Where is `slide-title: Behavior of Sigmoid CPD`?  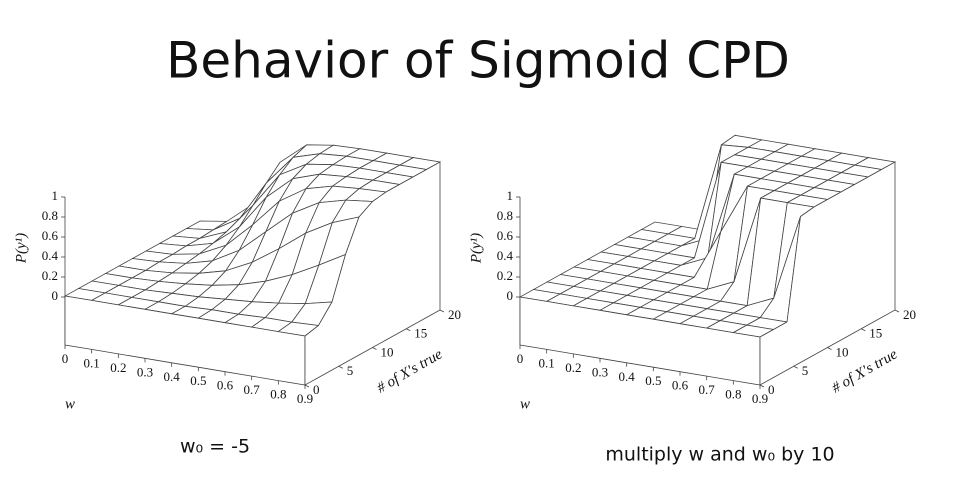 slide-title: Behavior of Sigmoid CPD is located at coordinates (478, 61).